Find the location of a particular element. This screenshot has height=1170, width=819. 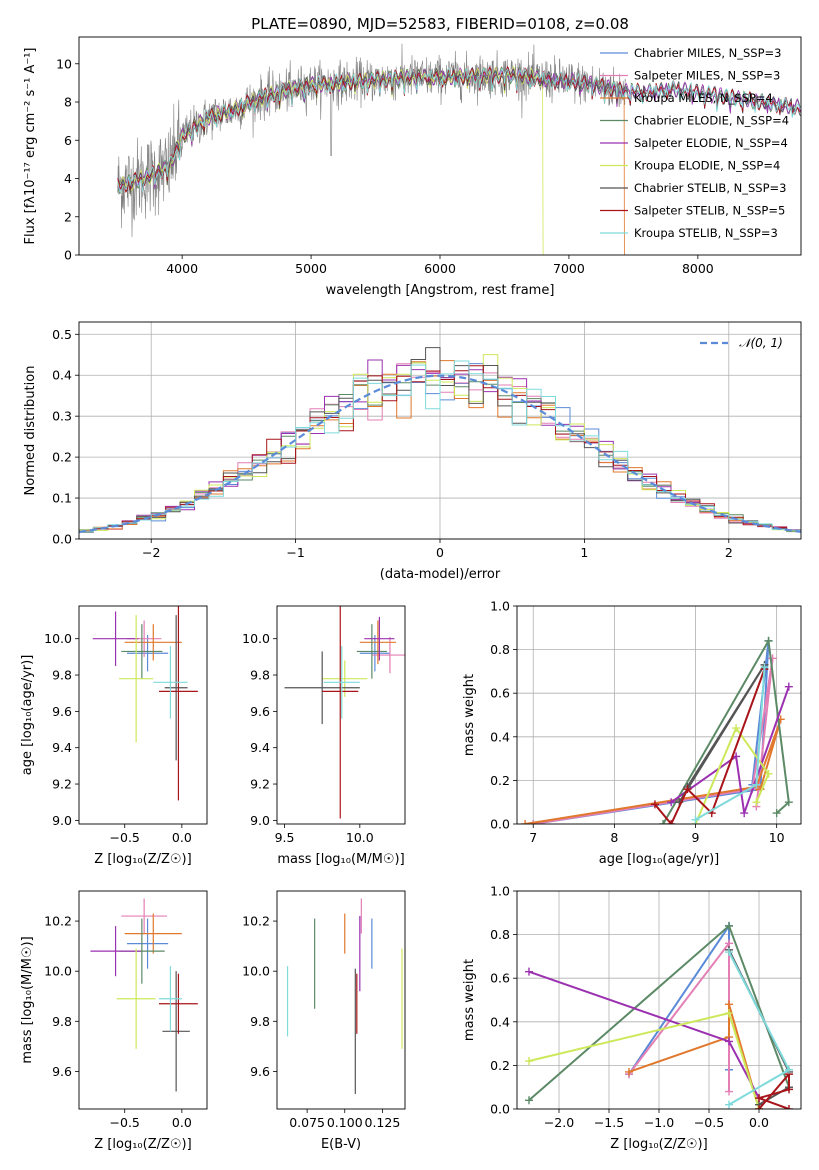

errorbar-point-kroupa_miles is located at coordinates (153, 642).